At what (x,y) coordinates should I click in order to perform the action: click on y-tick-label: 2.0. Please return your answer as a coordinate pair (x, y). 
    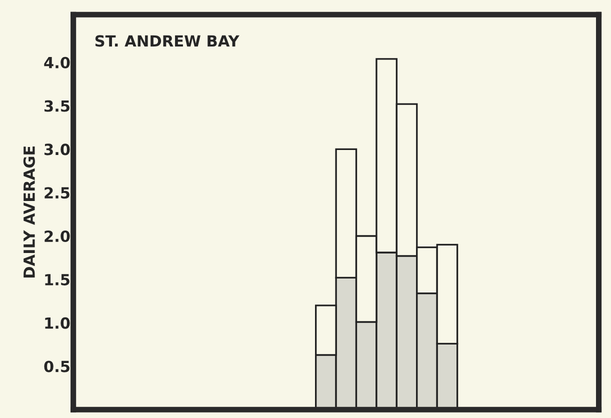
    Looking at the image, I should click on (57, 236).